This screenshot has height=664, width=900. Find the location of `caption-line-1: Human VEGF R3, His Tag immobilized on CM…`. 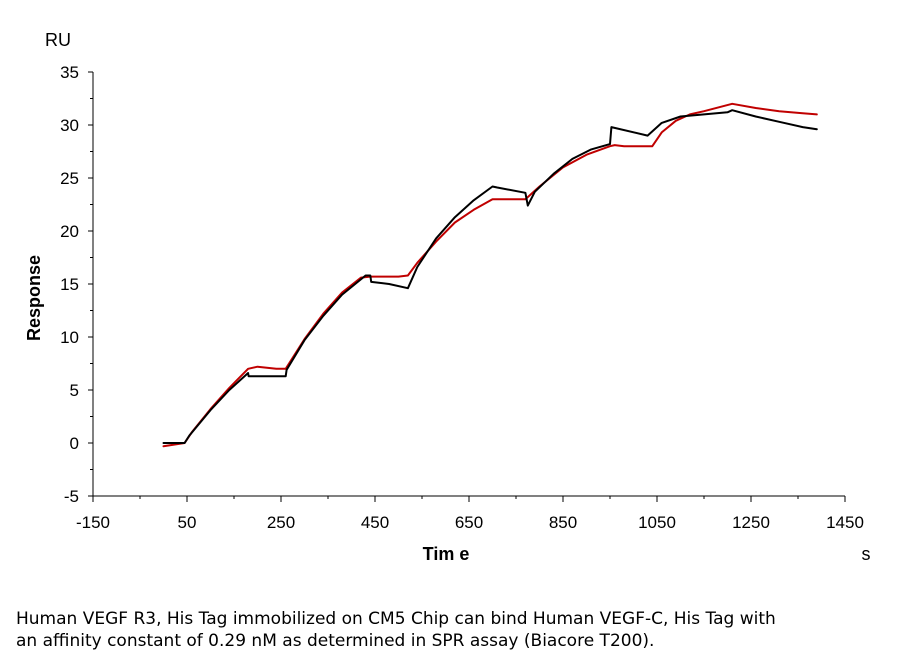

caption-line-1: Human VEGF R3, His Tag immobilized on CM… is located at coordinates (396, 619).